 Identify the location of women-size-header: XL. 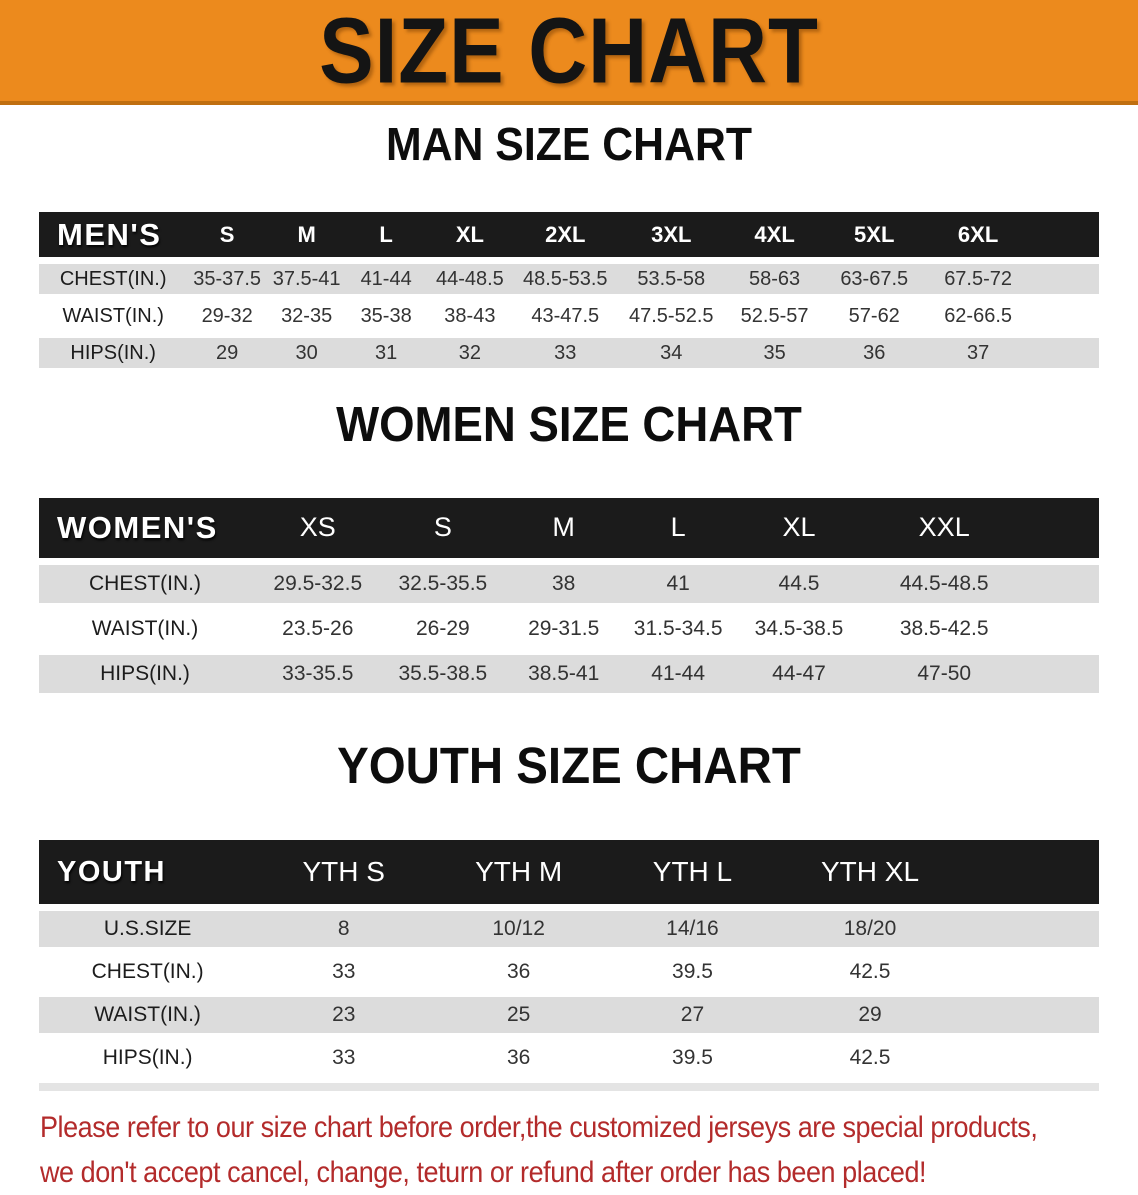
(799, 527).